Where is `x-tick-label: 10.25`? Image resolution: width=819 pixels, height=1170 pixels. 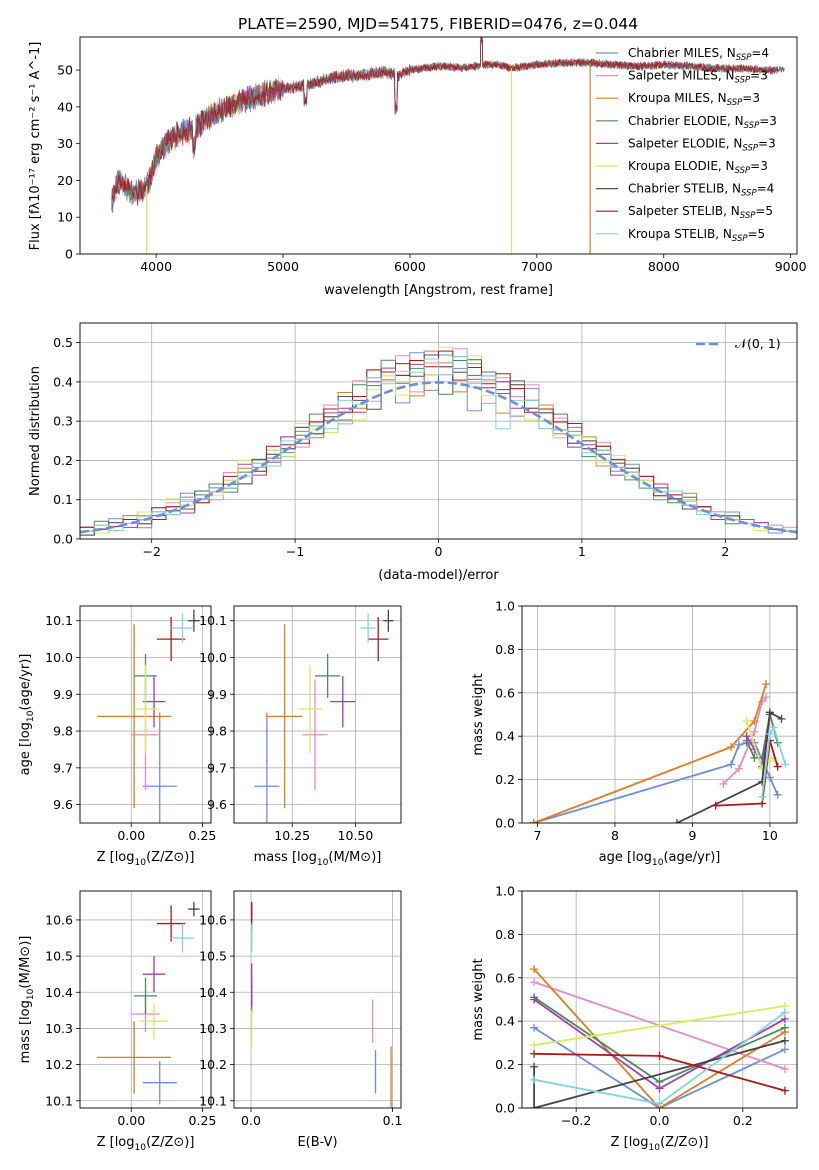
x-tick-label: 10.25 is located at coordinates (292, 835).